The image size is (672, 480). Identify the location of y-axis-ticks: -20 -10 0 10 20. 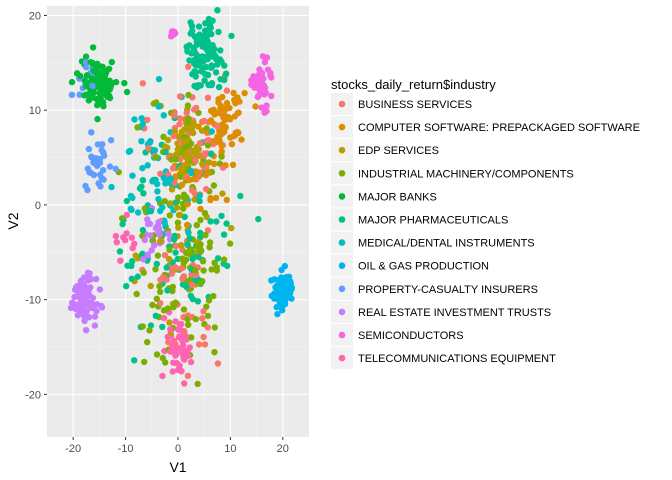
(36, 205).